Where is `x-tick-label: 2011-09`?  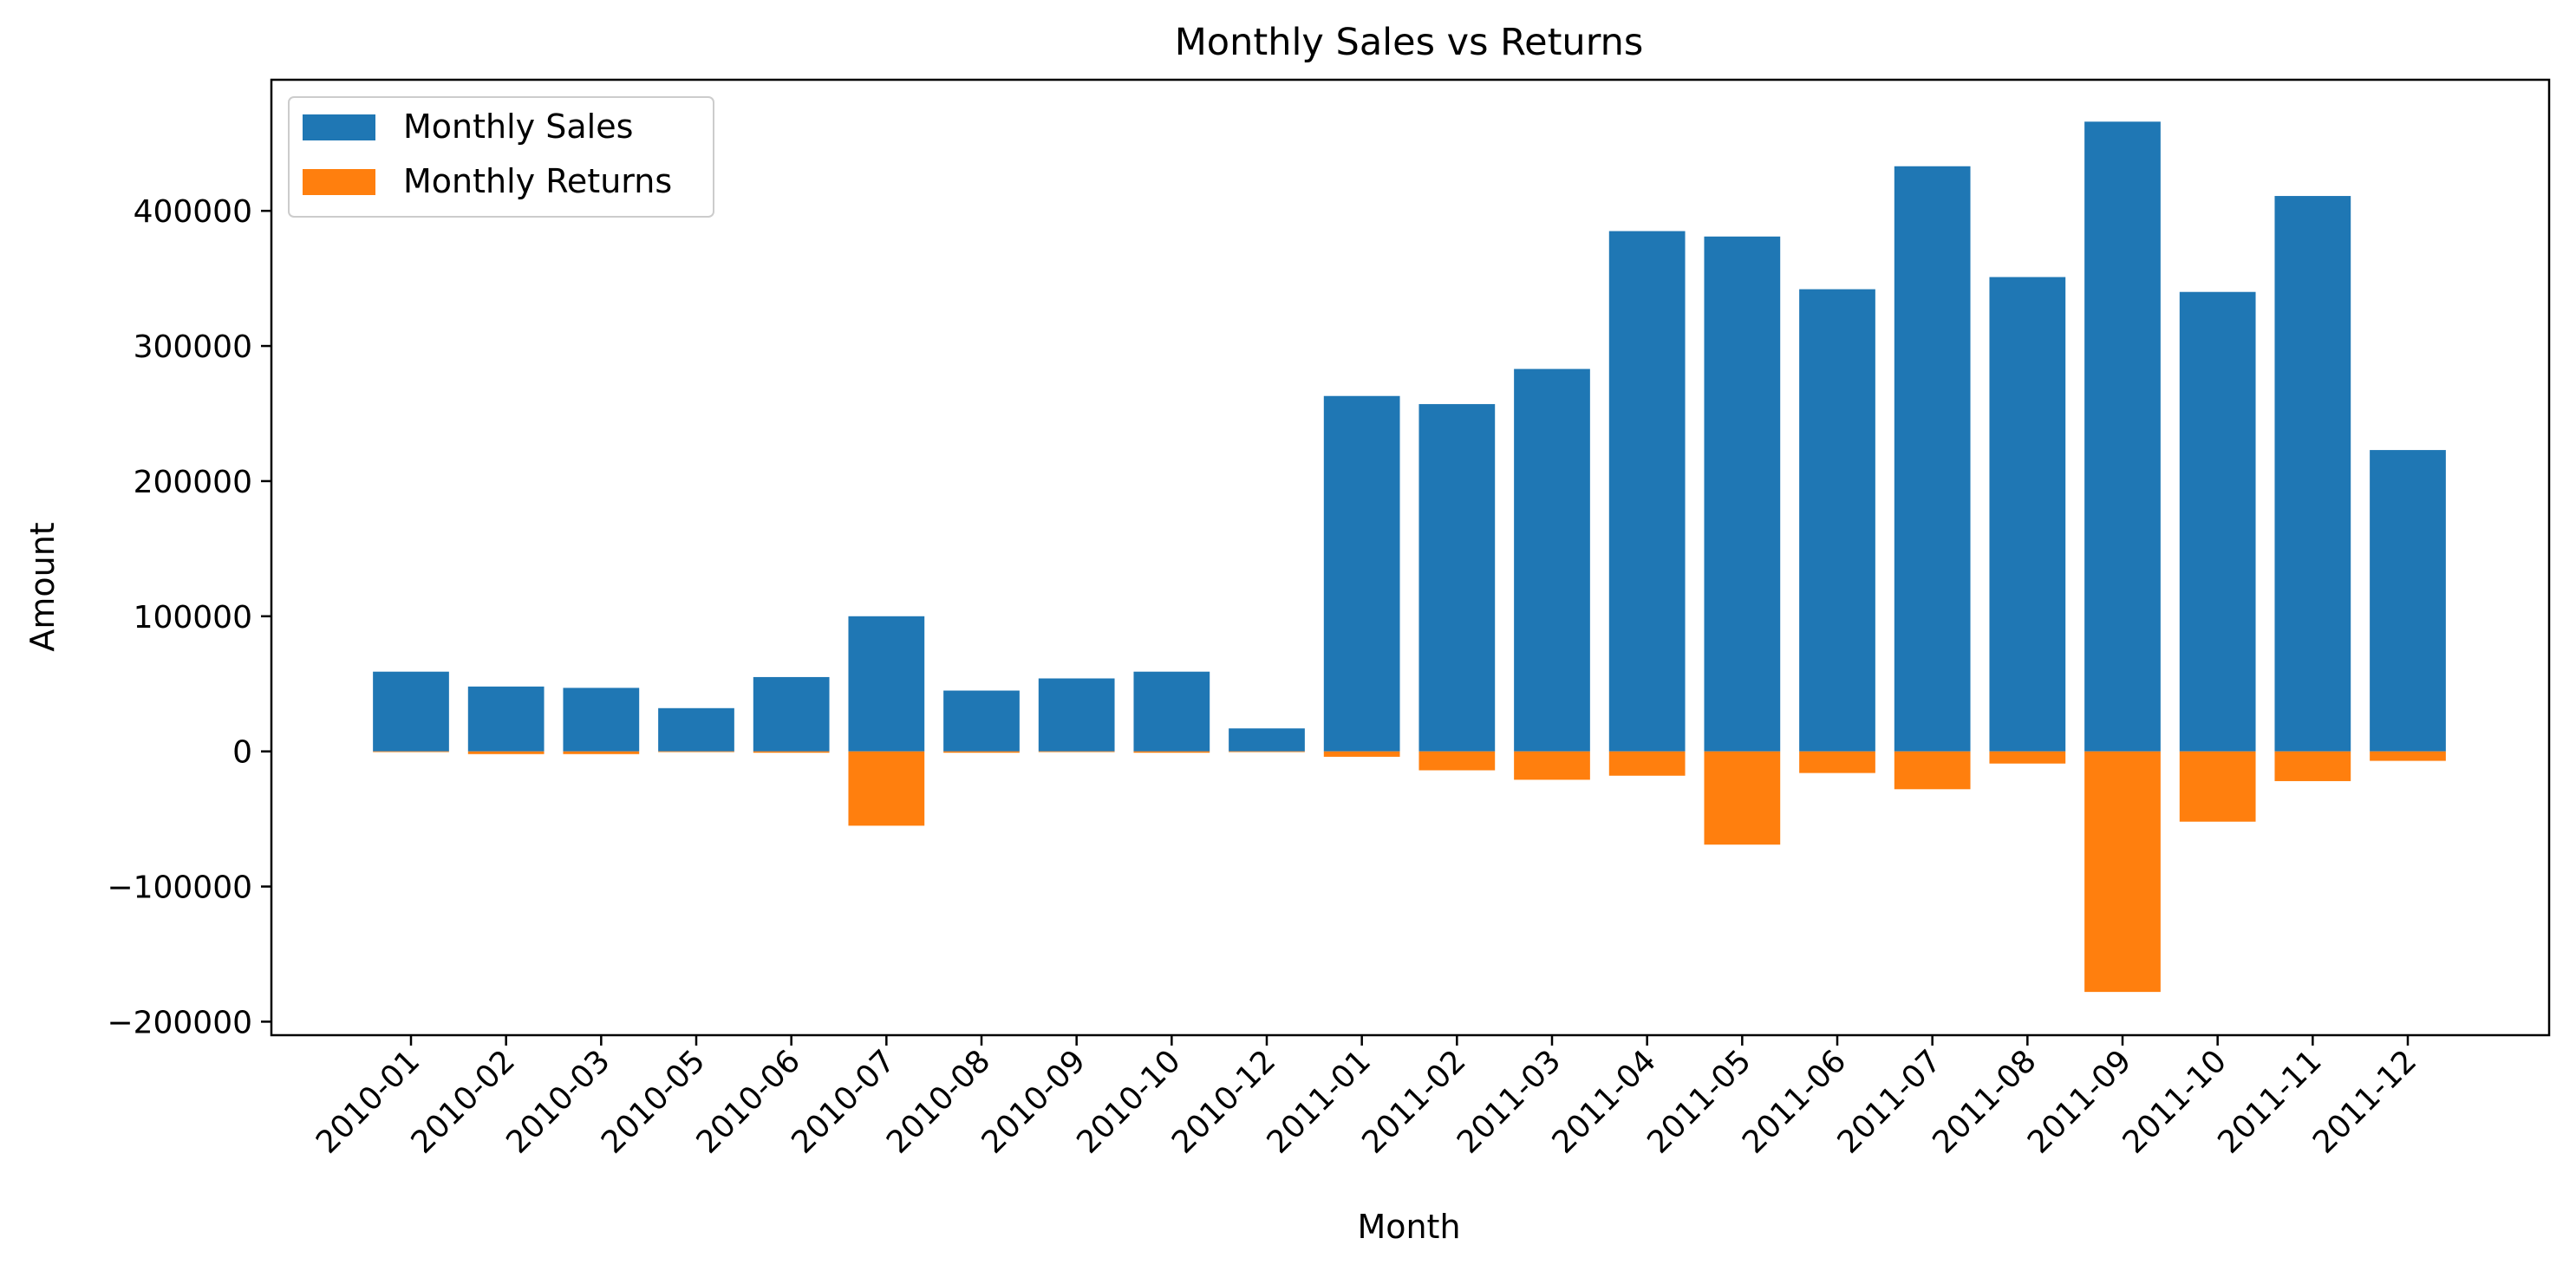
x-tick-label: 2011-09 is located at coordinates (2080, 1101).